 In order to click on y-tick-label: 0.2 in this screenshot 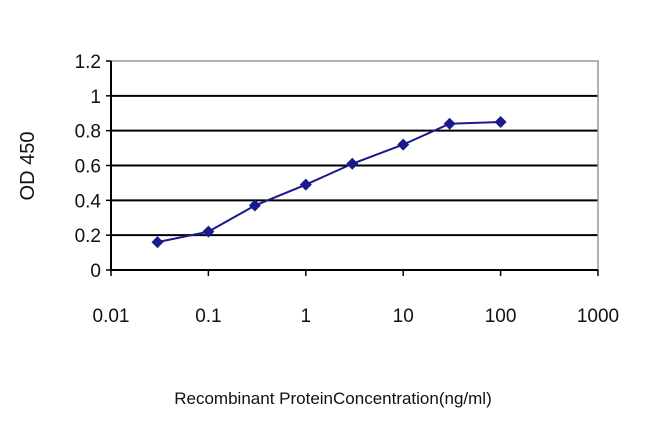, I will do `click(88, 236)`.